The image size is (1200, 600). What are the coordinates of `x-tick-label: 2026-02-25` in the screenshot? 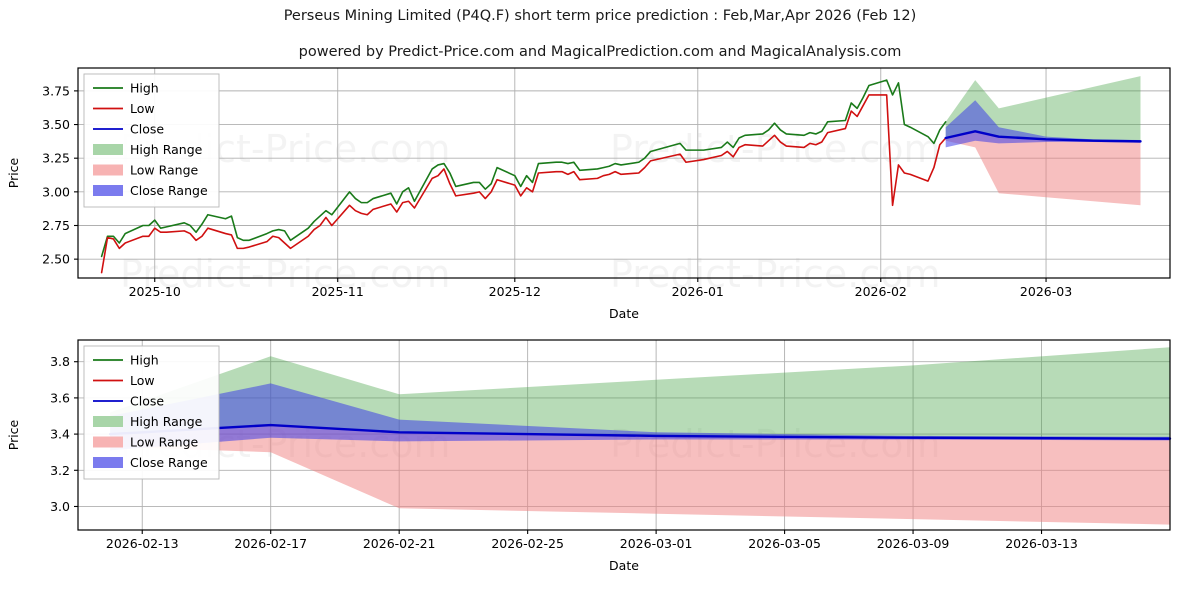 It's located at (527, 543).